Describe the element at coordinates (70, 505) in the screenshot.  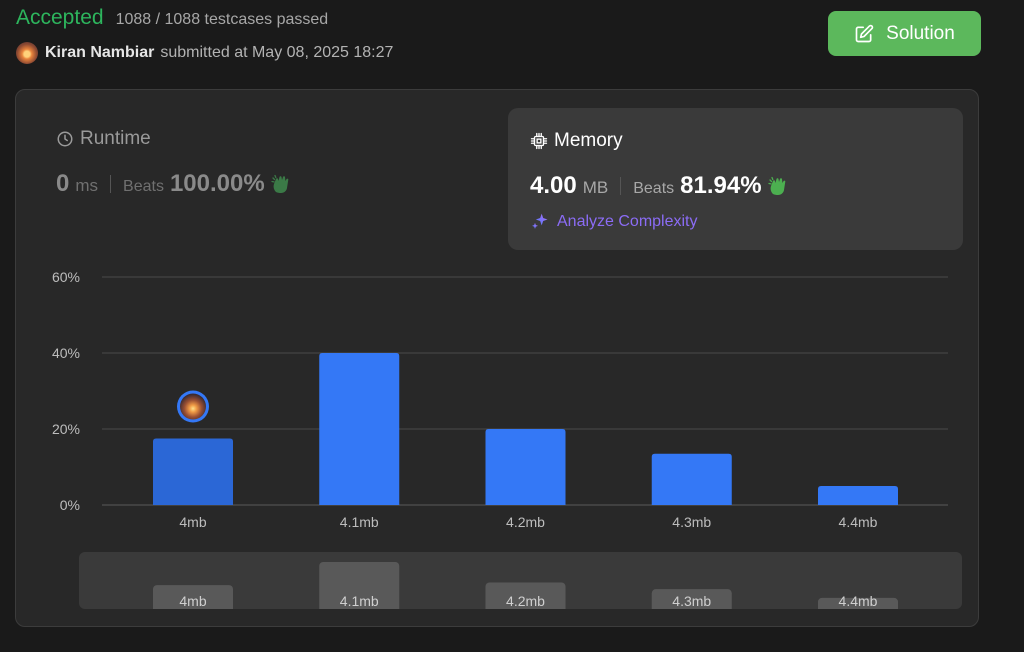
I see `y-tick-label: 0%` at that location.